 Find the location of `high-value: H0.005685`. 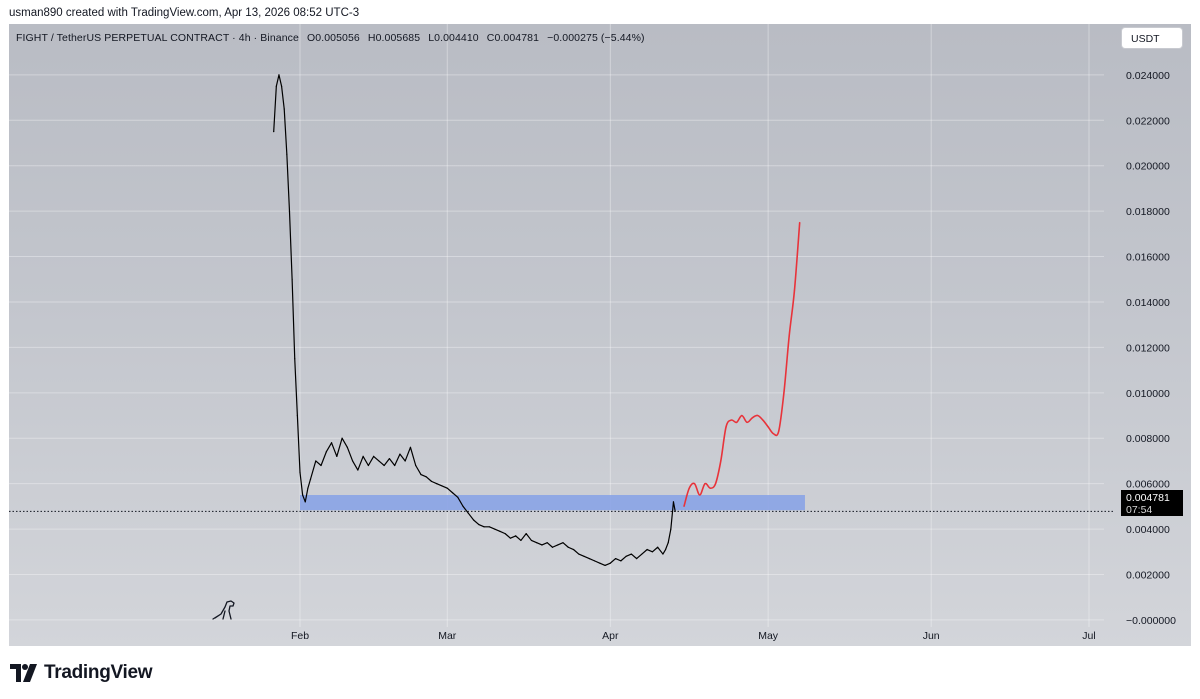

high-value: H0.005685 is located at coordinates (394, 38).